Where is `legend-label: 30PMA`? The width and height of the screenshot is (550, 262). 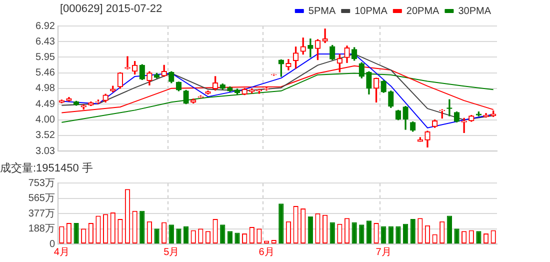 legend-label: 30PMA is located at coordinates (475, 11).